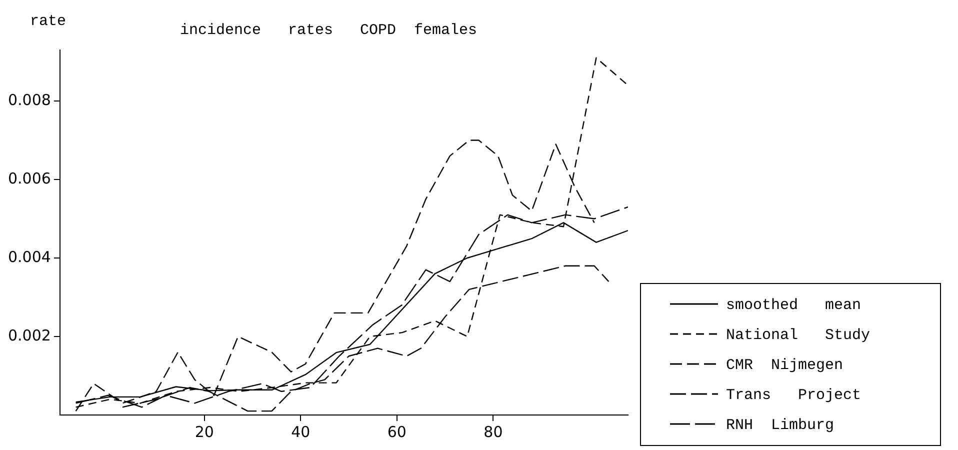  Describe the element at coordinates (204, 431) in the screenshot. I see `x-tick-label: 20` at that location.